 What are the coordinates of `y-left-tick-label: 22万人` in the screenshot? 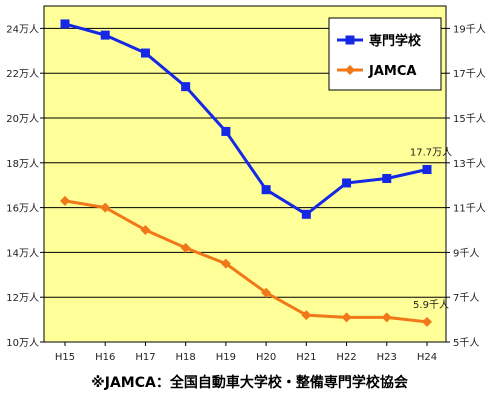 It's located at (22, 74).